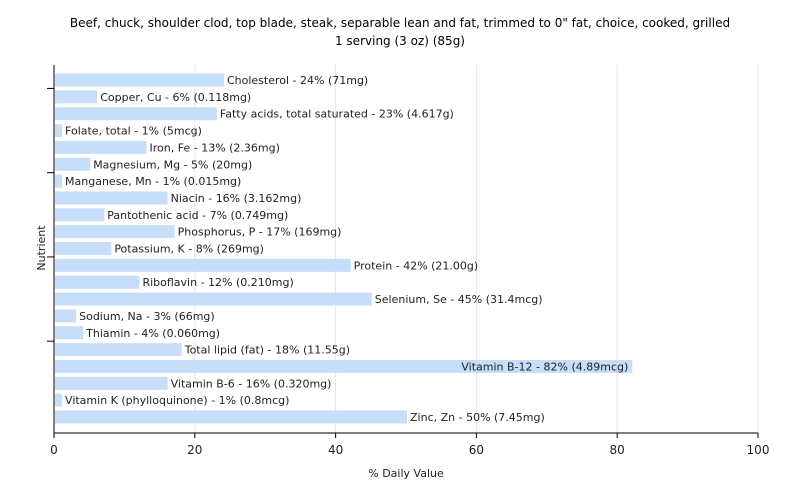  I want to click on bar-label: Potassium, K - 8% (269mg), so click(189, 249).